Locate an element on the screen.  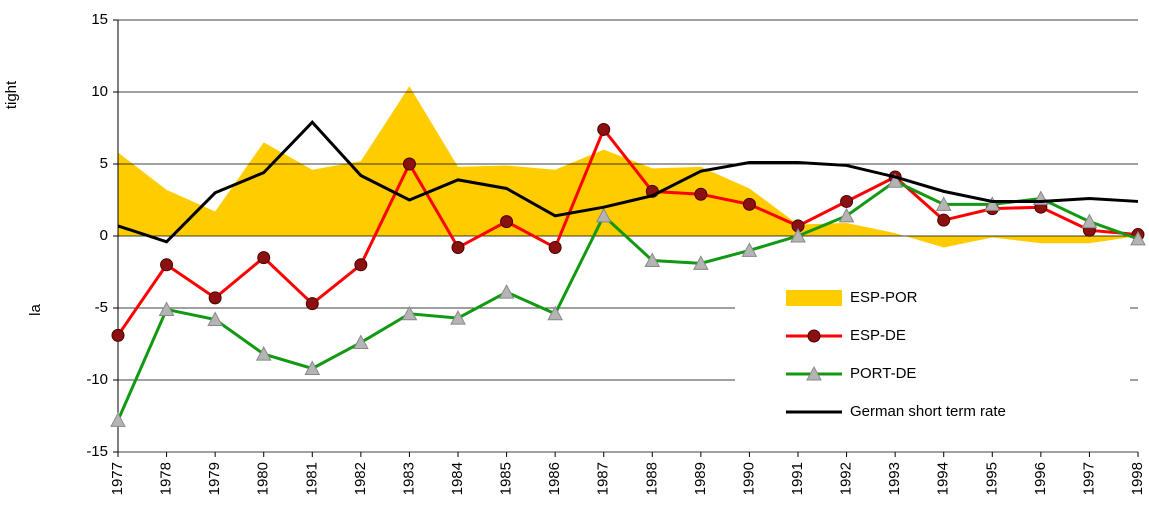
x-tick-label: 1992 is located at coordinates (846, 478).